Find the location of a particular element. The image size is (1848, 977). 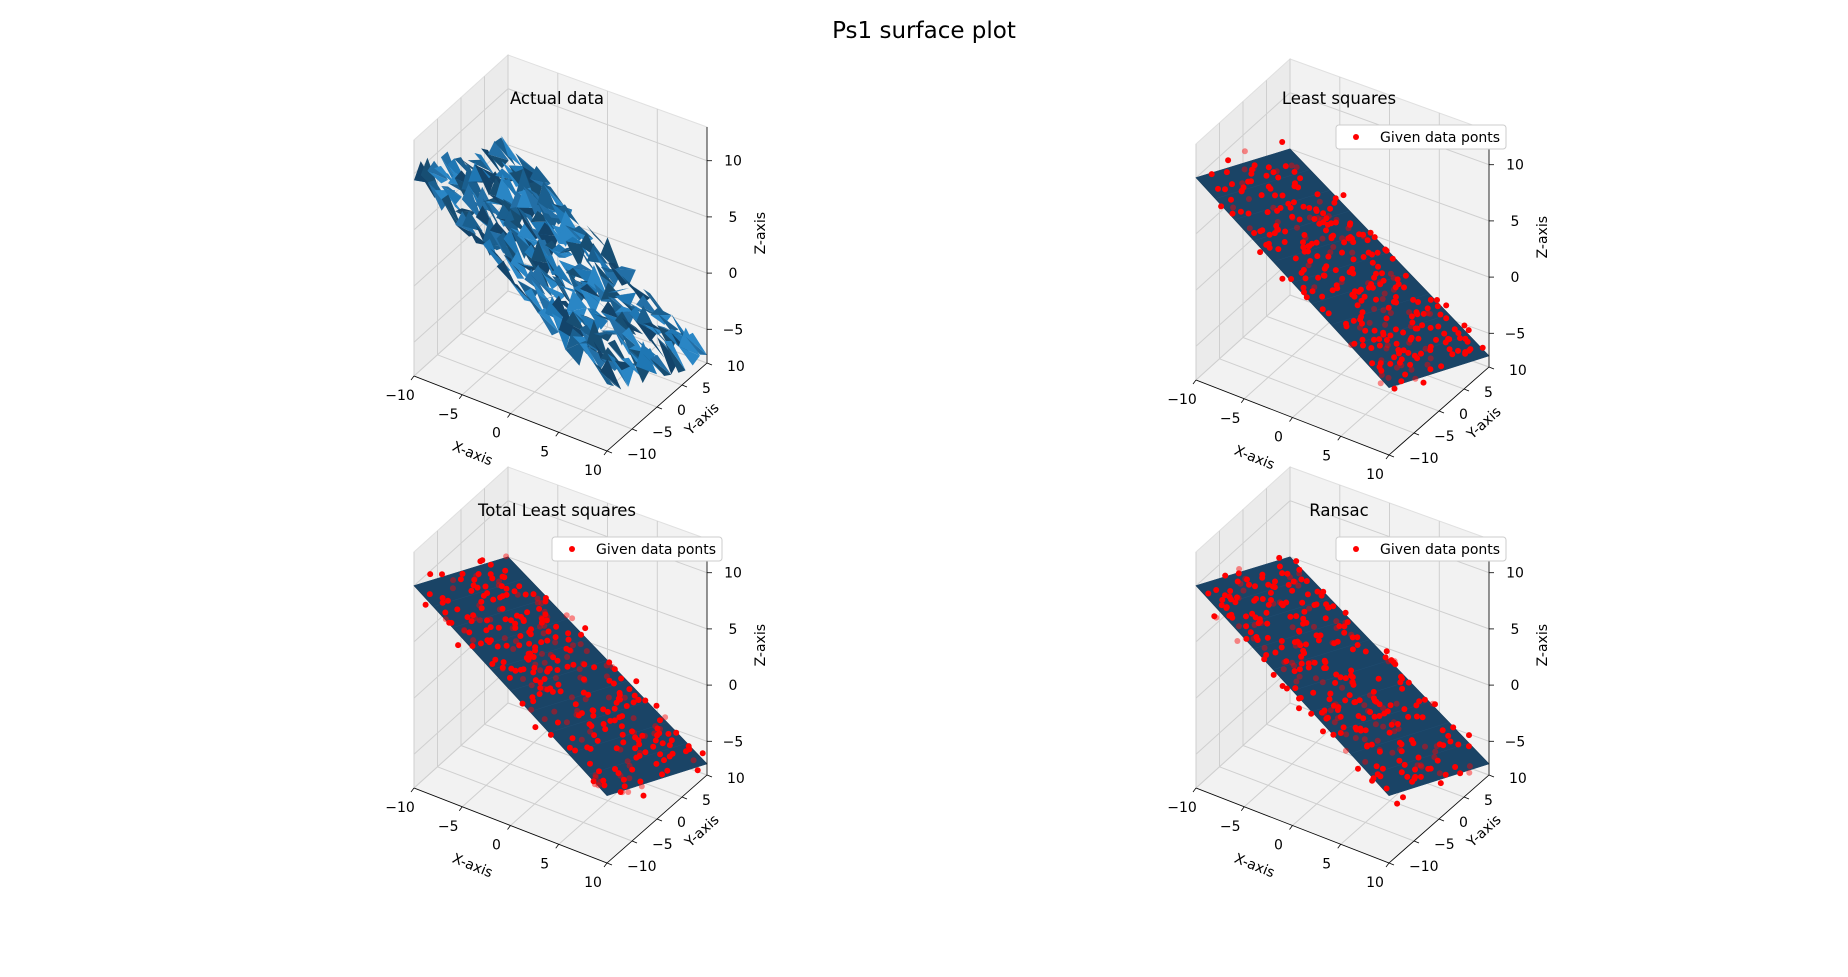

scatter-points is located at coordinates (564, 676).